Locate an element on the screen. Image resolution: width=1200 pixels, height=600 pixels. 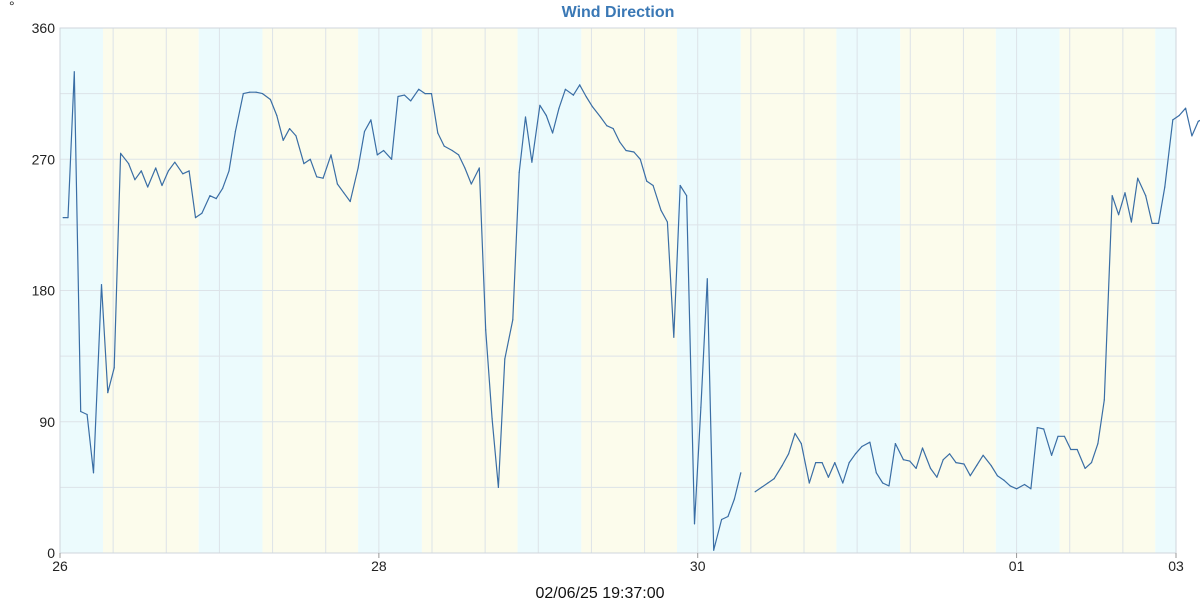
y-tick-label: 360 is located at coordinates (44, 28).